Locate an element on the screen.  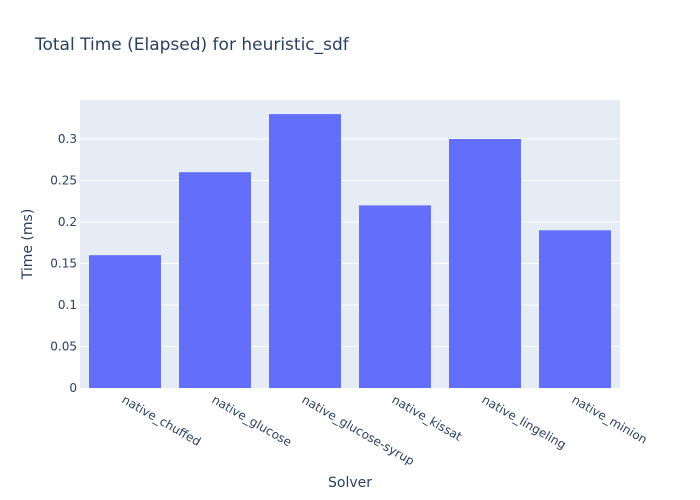
bar-native_minion is located at coordinates (575, 309).